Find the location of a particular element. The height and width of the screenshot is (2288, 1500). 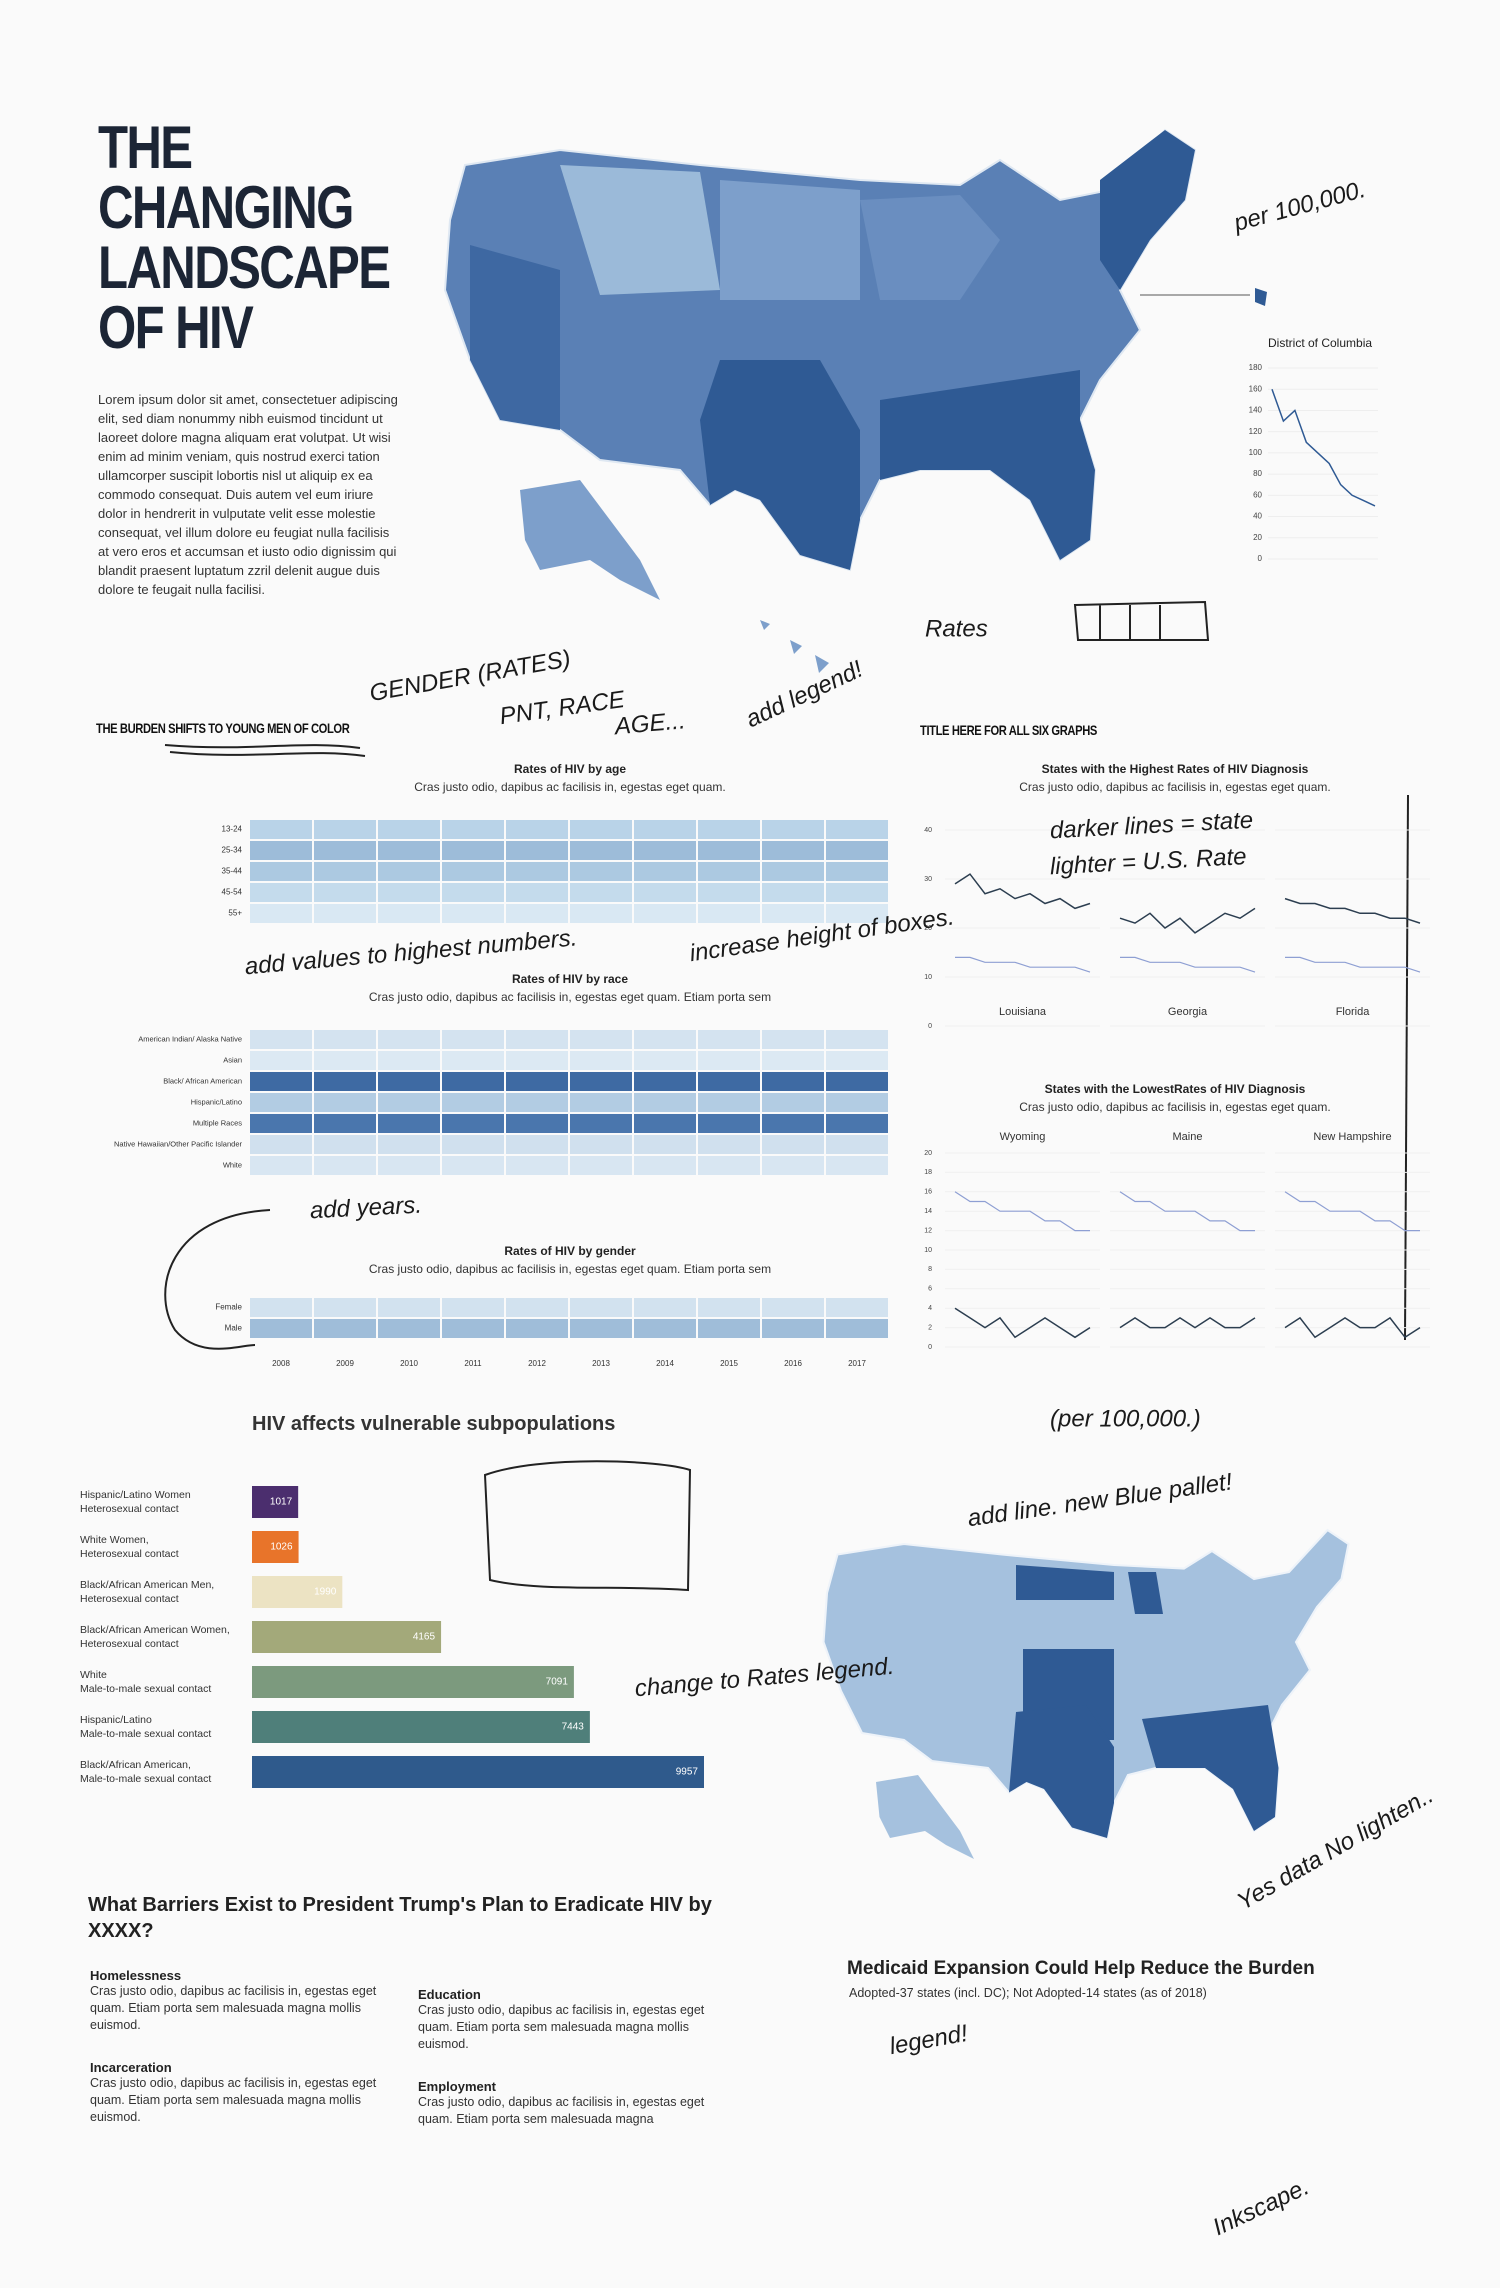

x-tick-label: 2015 is located at coordinates (729, 1363).